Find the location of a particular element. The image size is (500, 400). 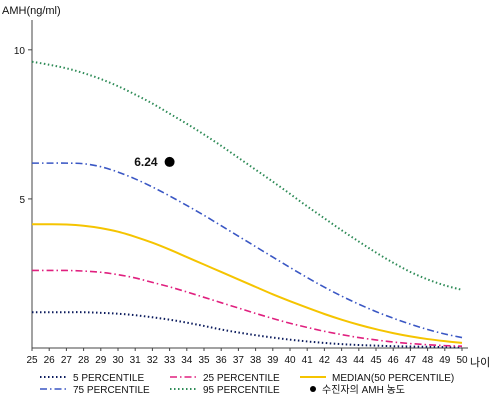

x-tick-label: 31 is located at coordinates (136, 360).